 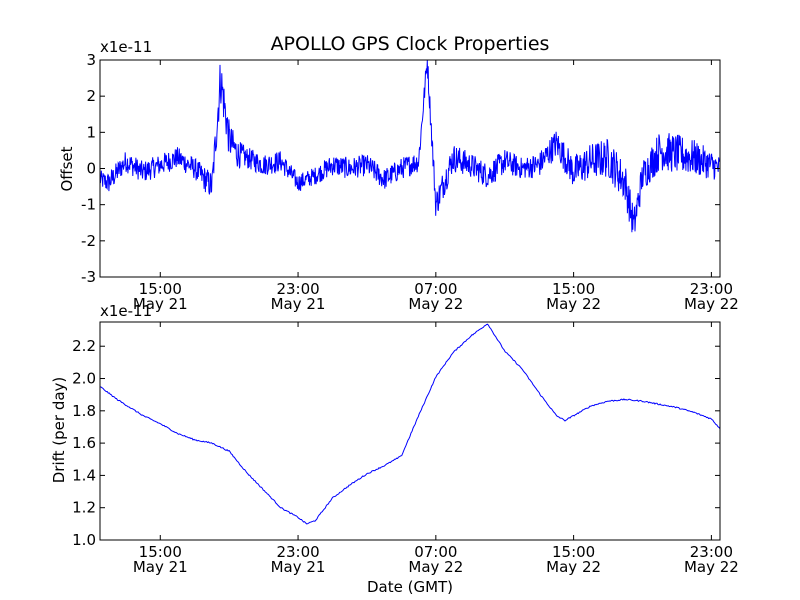 I want to click on y-tick-label: 2, so click(x=91, y=96).